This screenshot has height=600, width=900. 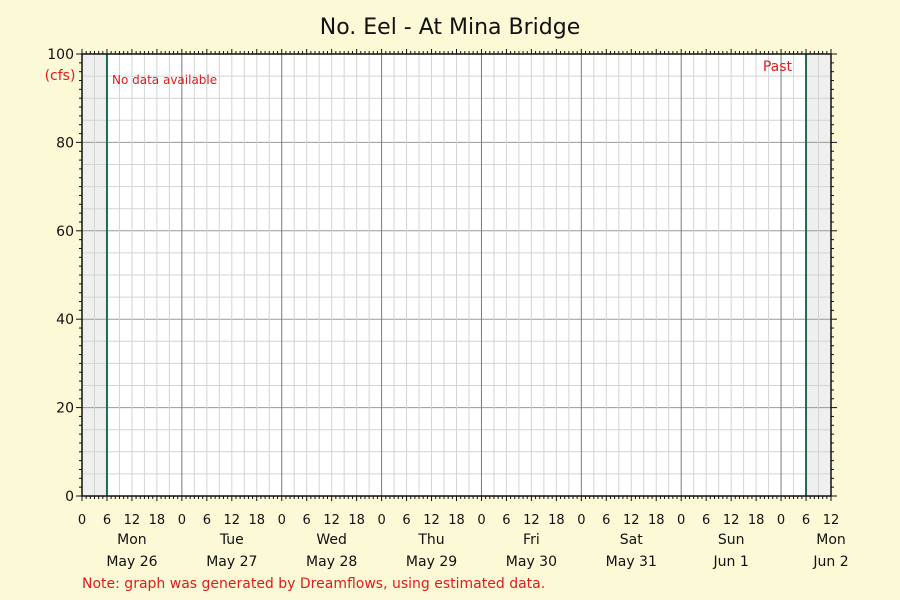 I want to click on y-tick-label: 100, so click(x=60, y=55).